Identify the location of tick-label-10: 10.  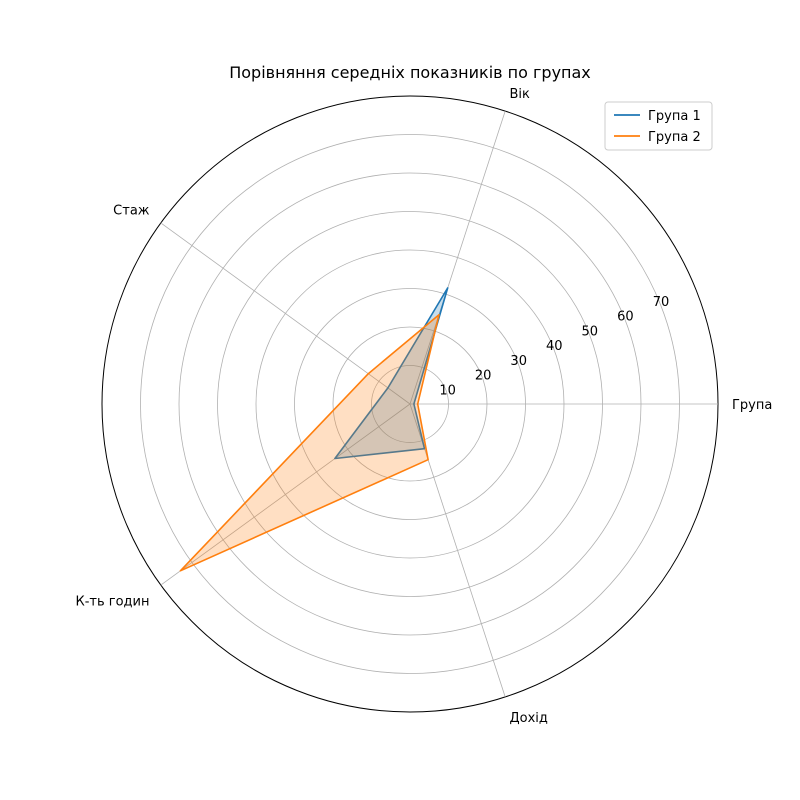
(447, 390).